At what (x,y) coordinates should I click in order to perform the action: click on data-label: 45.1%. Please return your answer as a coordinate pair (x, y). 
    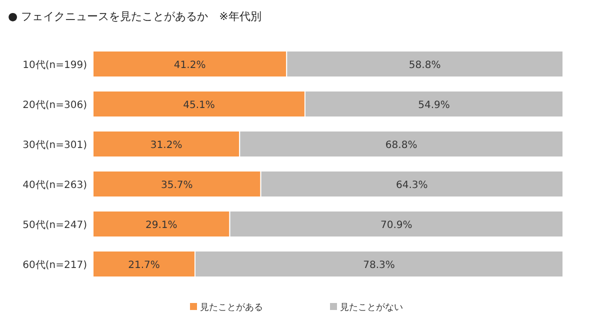
    Looking at the image, I should click on (199, 105).